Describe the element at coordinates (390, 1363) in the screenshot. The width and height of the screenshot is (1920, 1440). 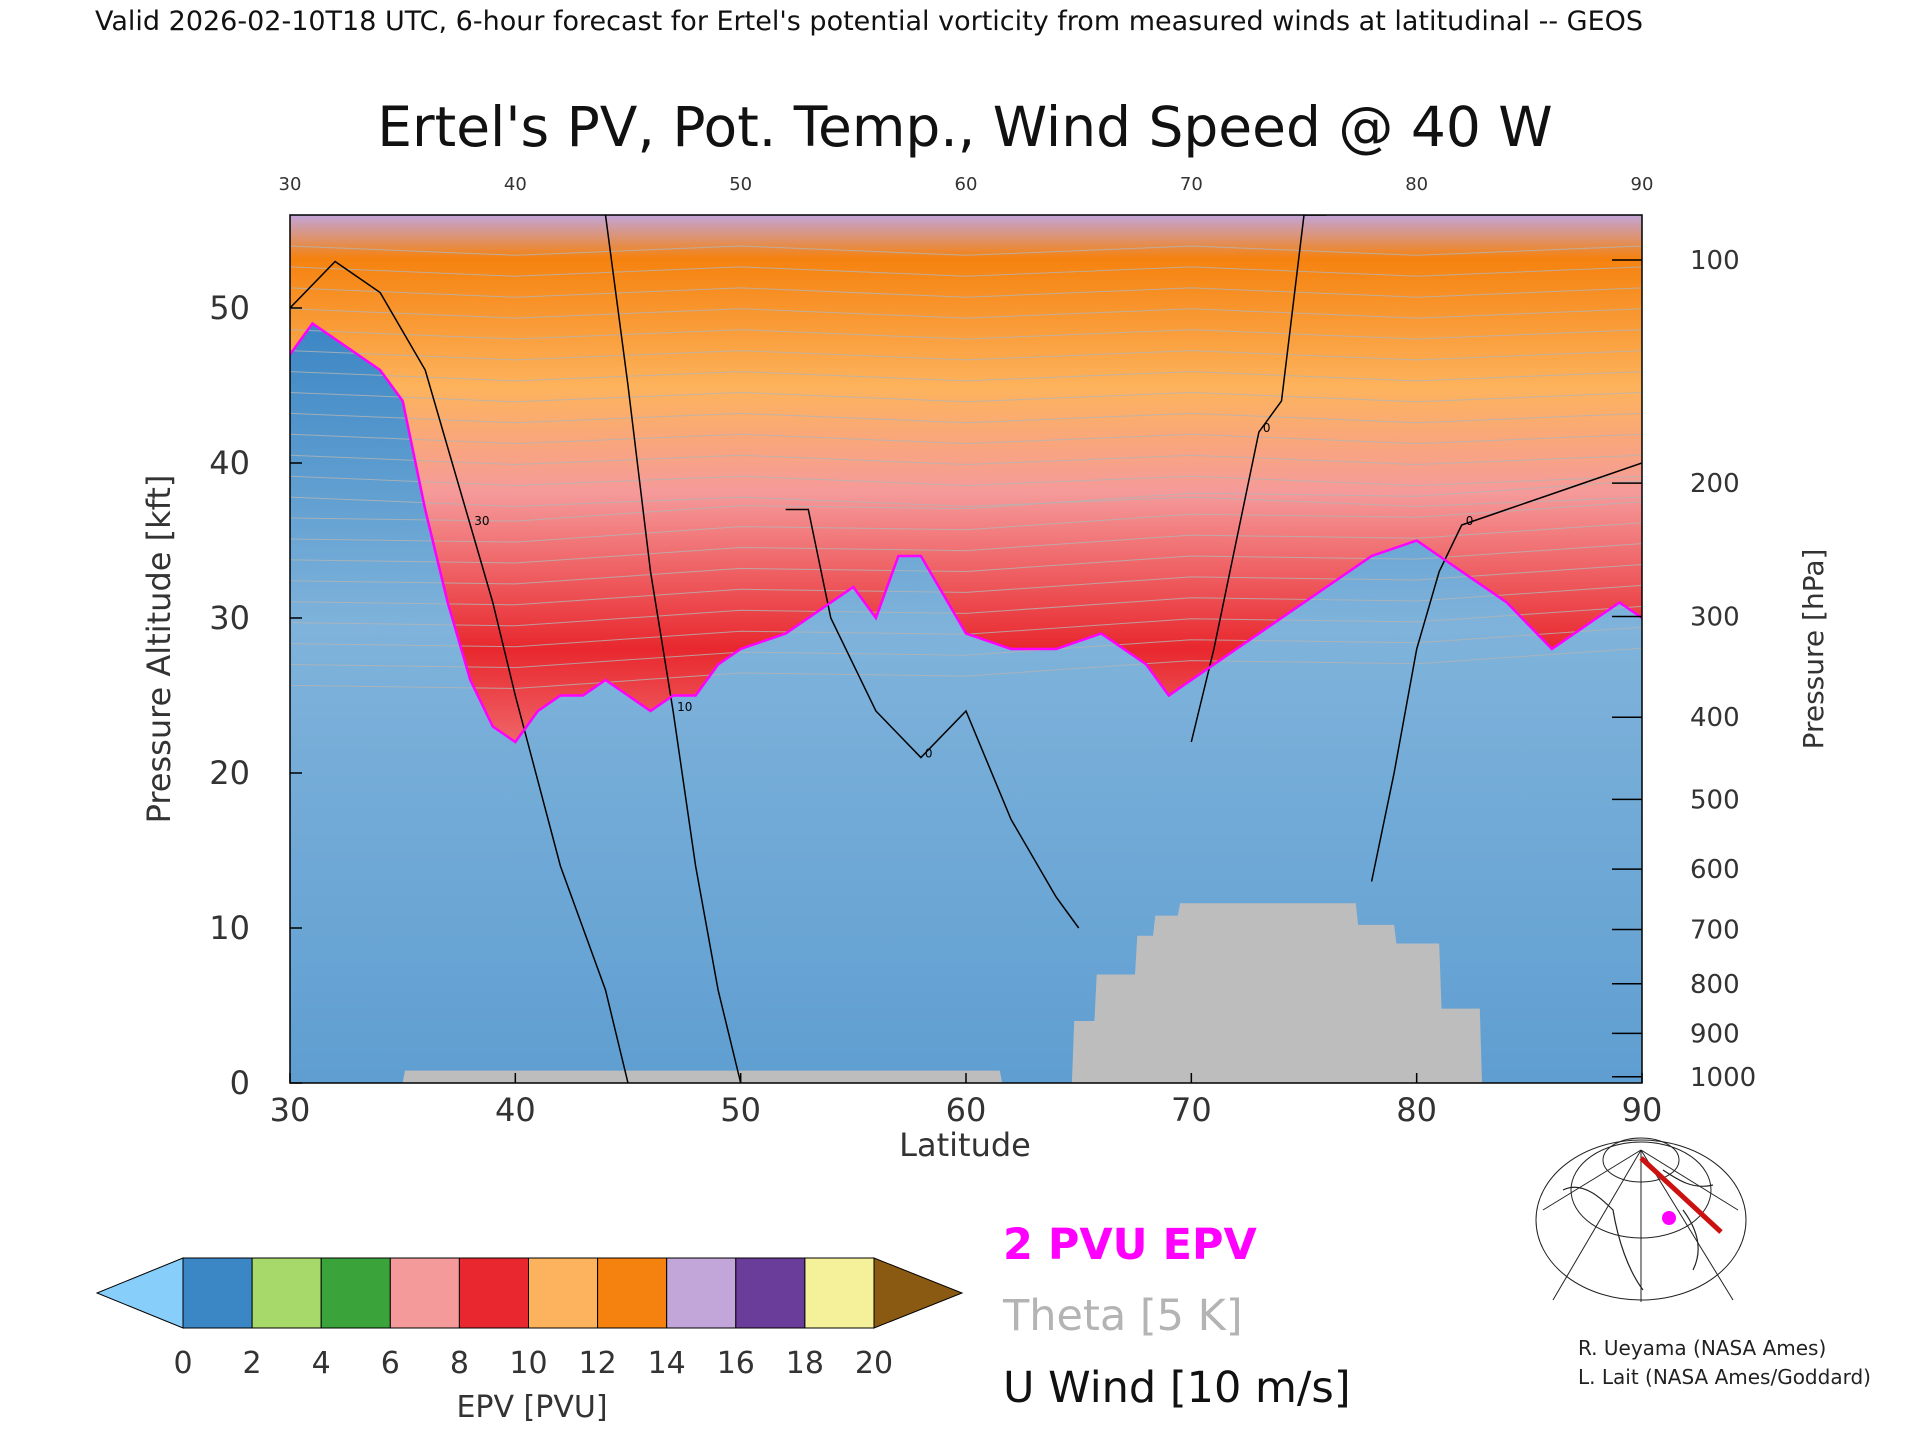
I see `colorbar-tick-label: 6` at that location.